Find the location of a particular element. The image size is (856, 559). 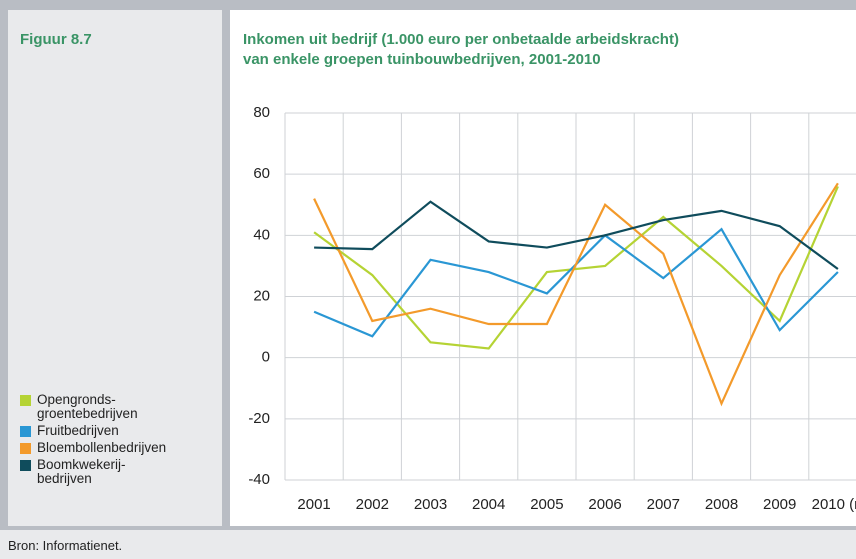

y-tick-label: 80 is located at coordinates (261, 112).